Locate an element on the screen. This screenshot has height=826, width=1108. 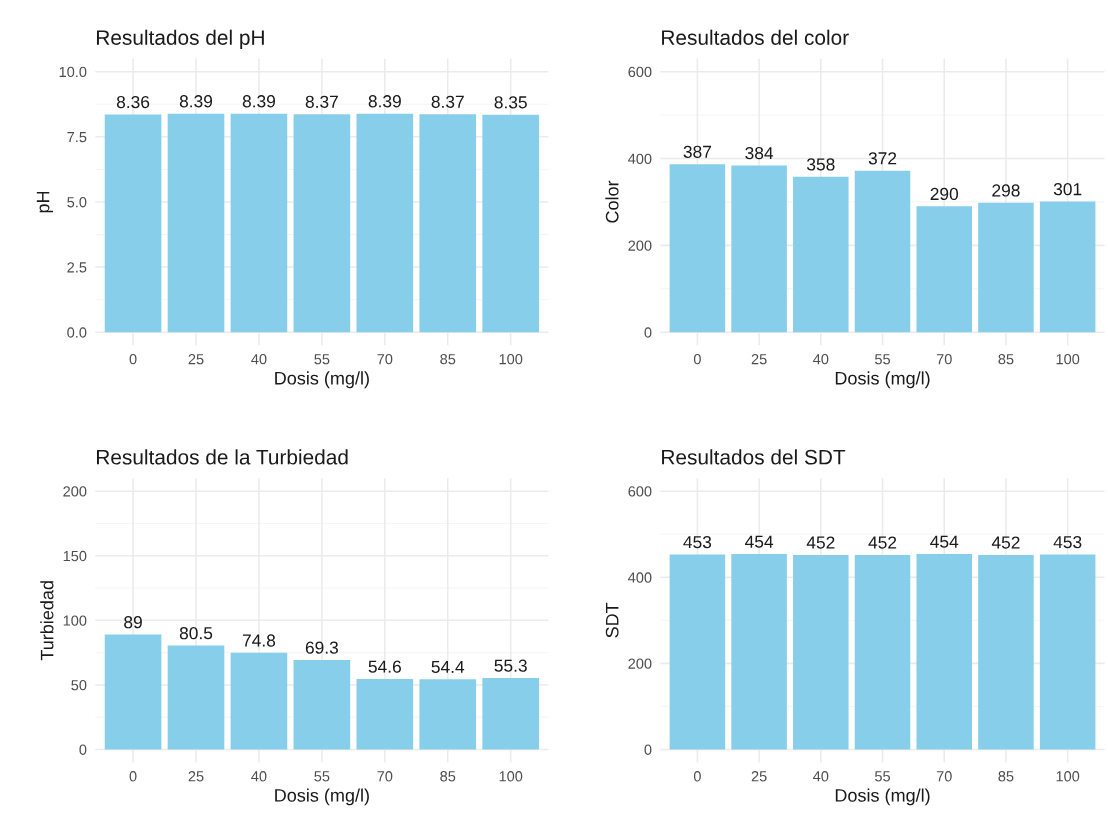
data-label: 74.8 is located at coordinates (259, 640).